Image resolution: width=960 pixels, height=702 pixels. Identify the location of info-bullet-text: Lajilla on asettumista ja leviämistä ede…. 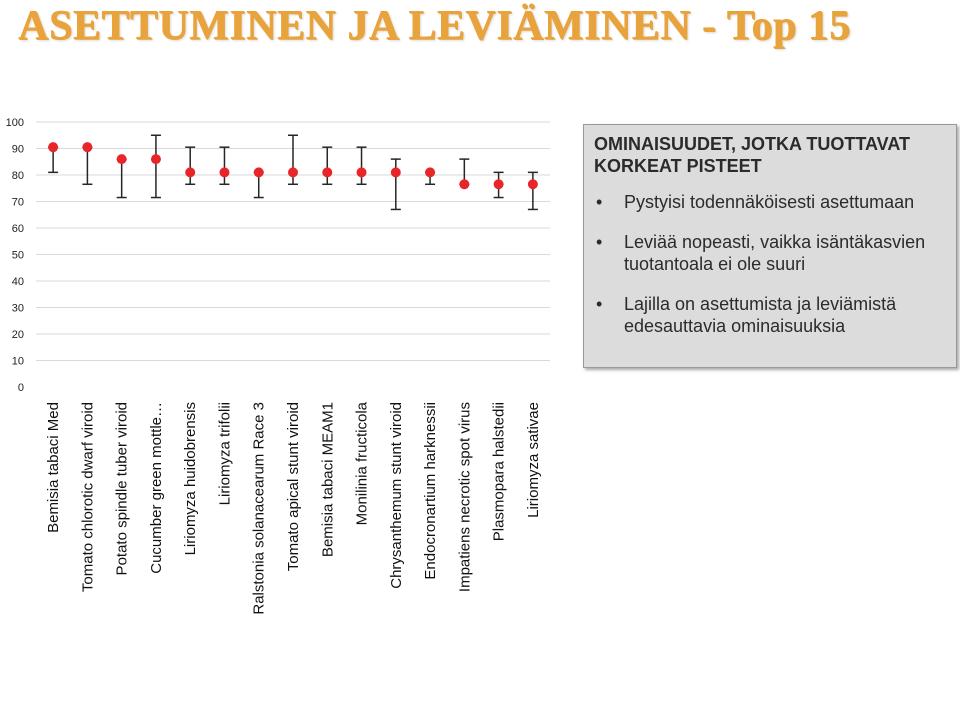
(760, 315).